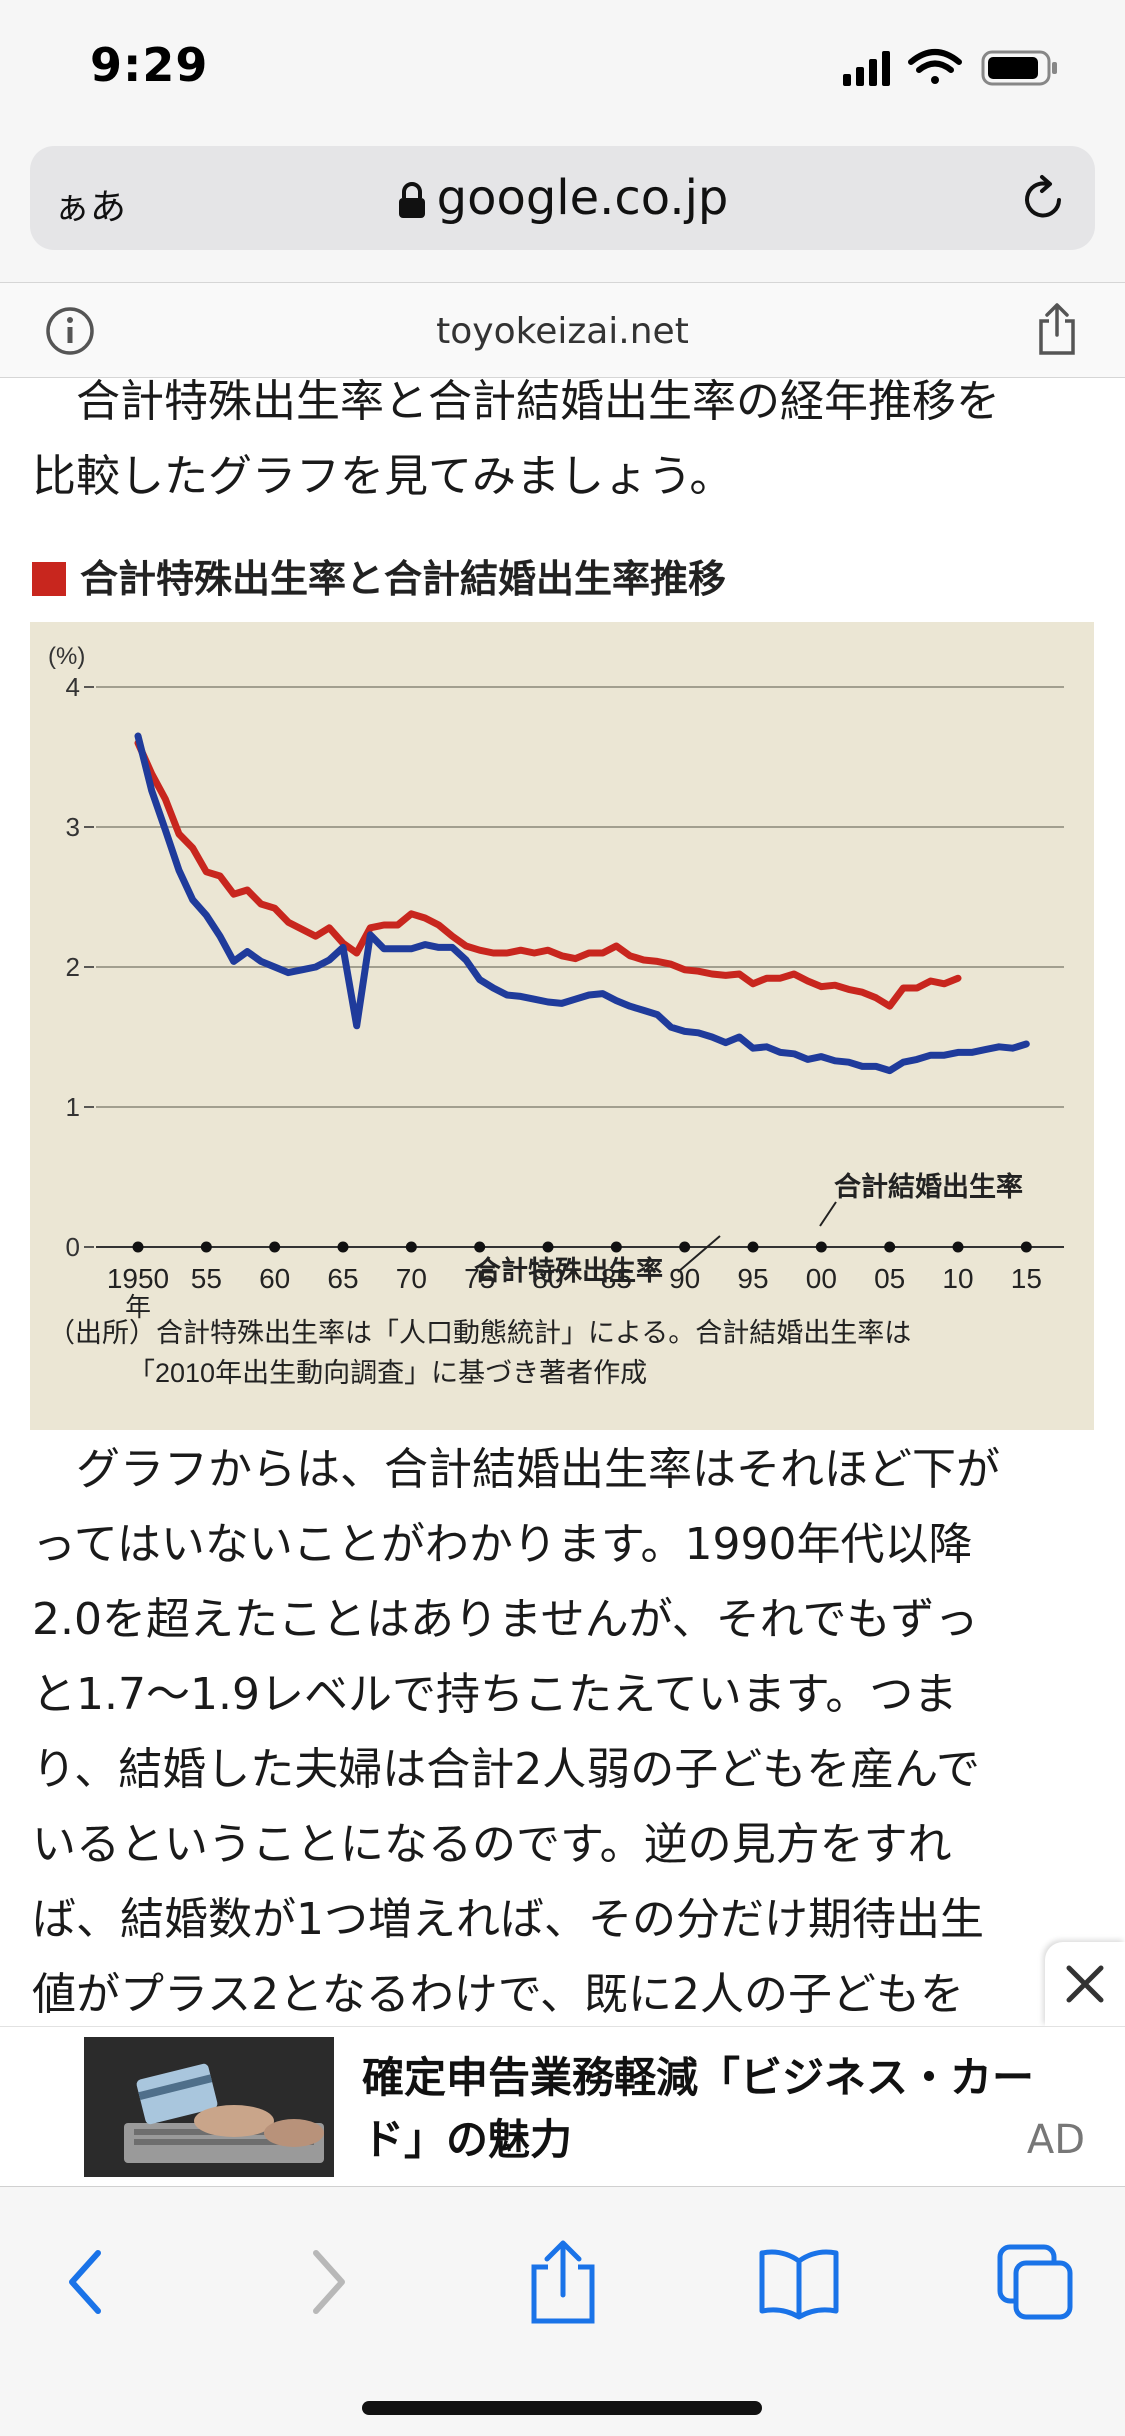  I want to click on text-line: ってはいないことがわかります。1990年代以降, so click(502, 1544).